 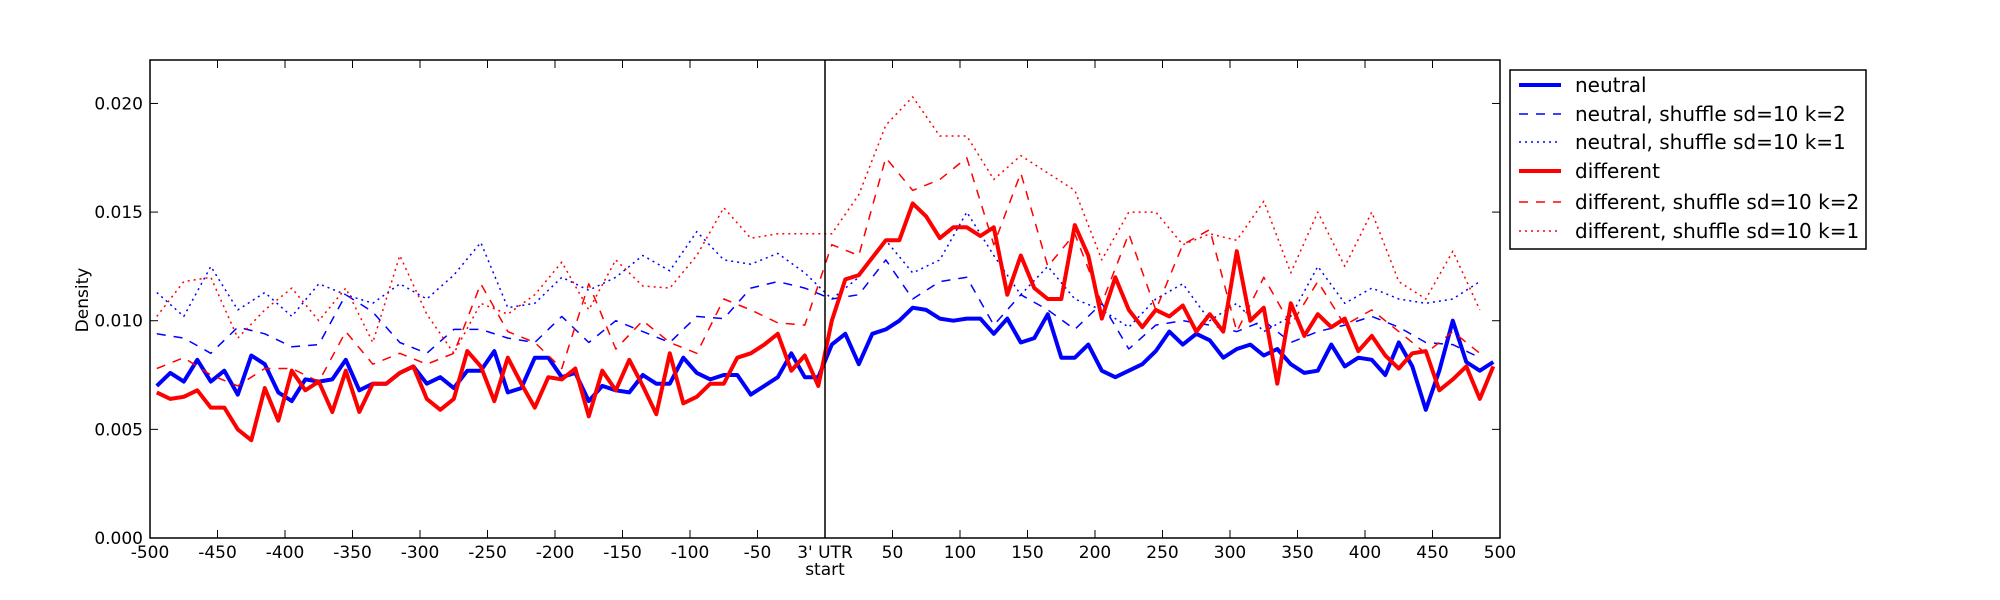 What do you see at coordinates (1717, 231) in the screenshot?
I see `legend-label-5: different, shuffle sd=10 k=1` at bounding box center [1717, 231].